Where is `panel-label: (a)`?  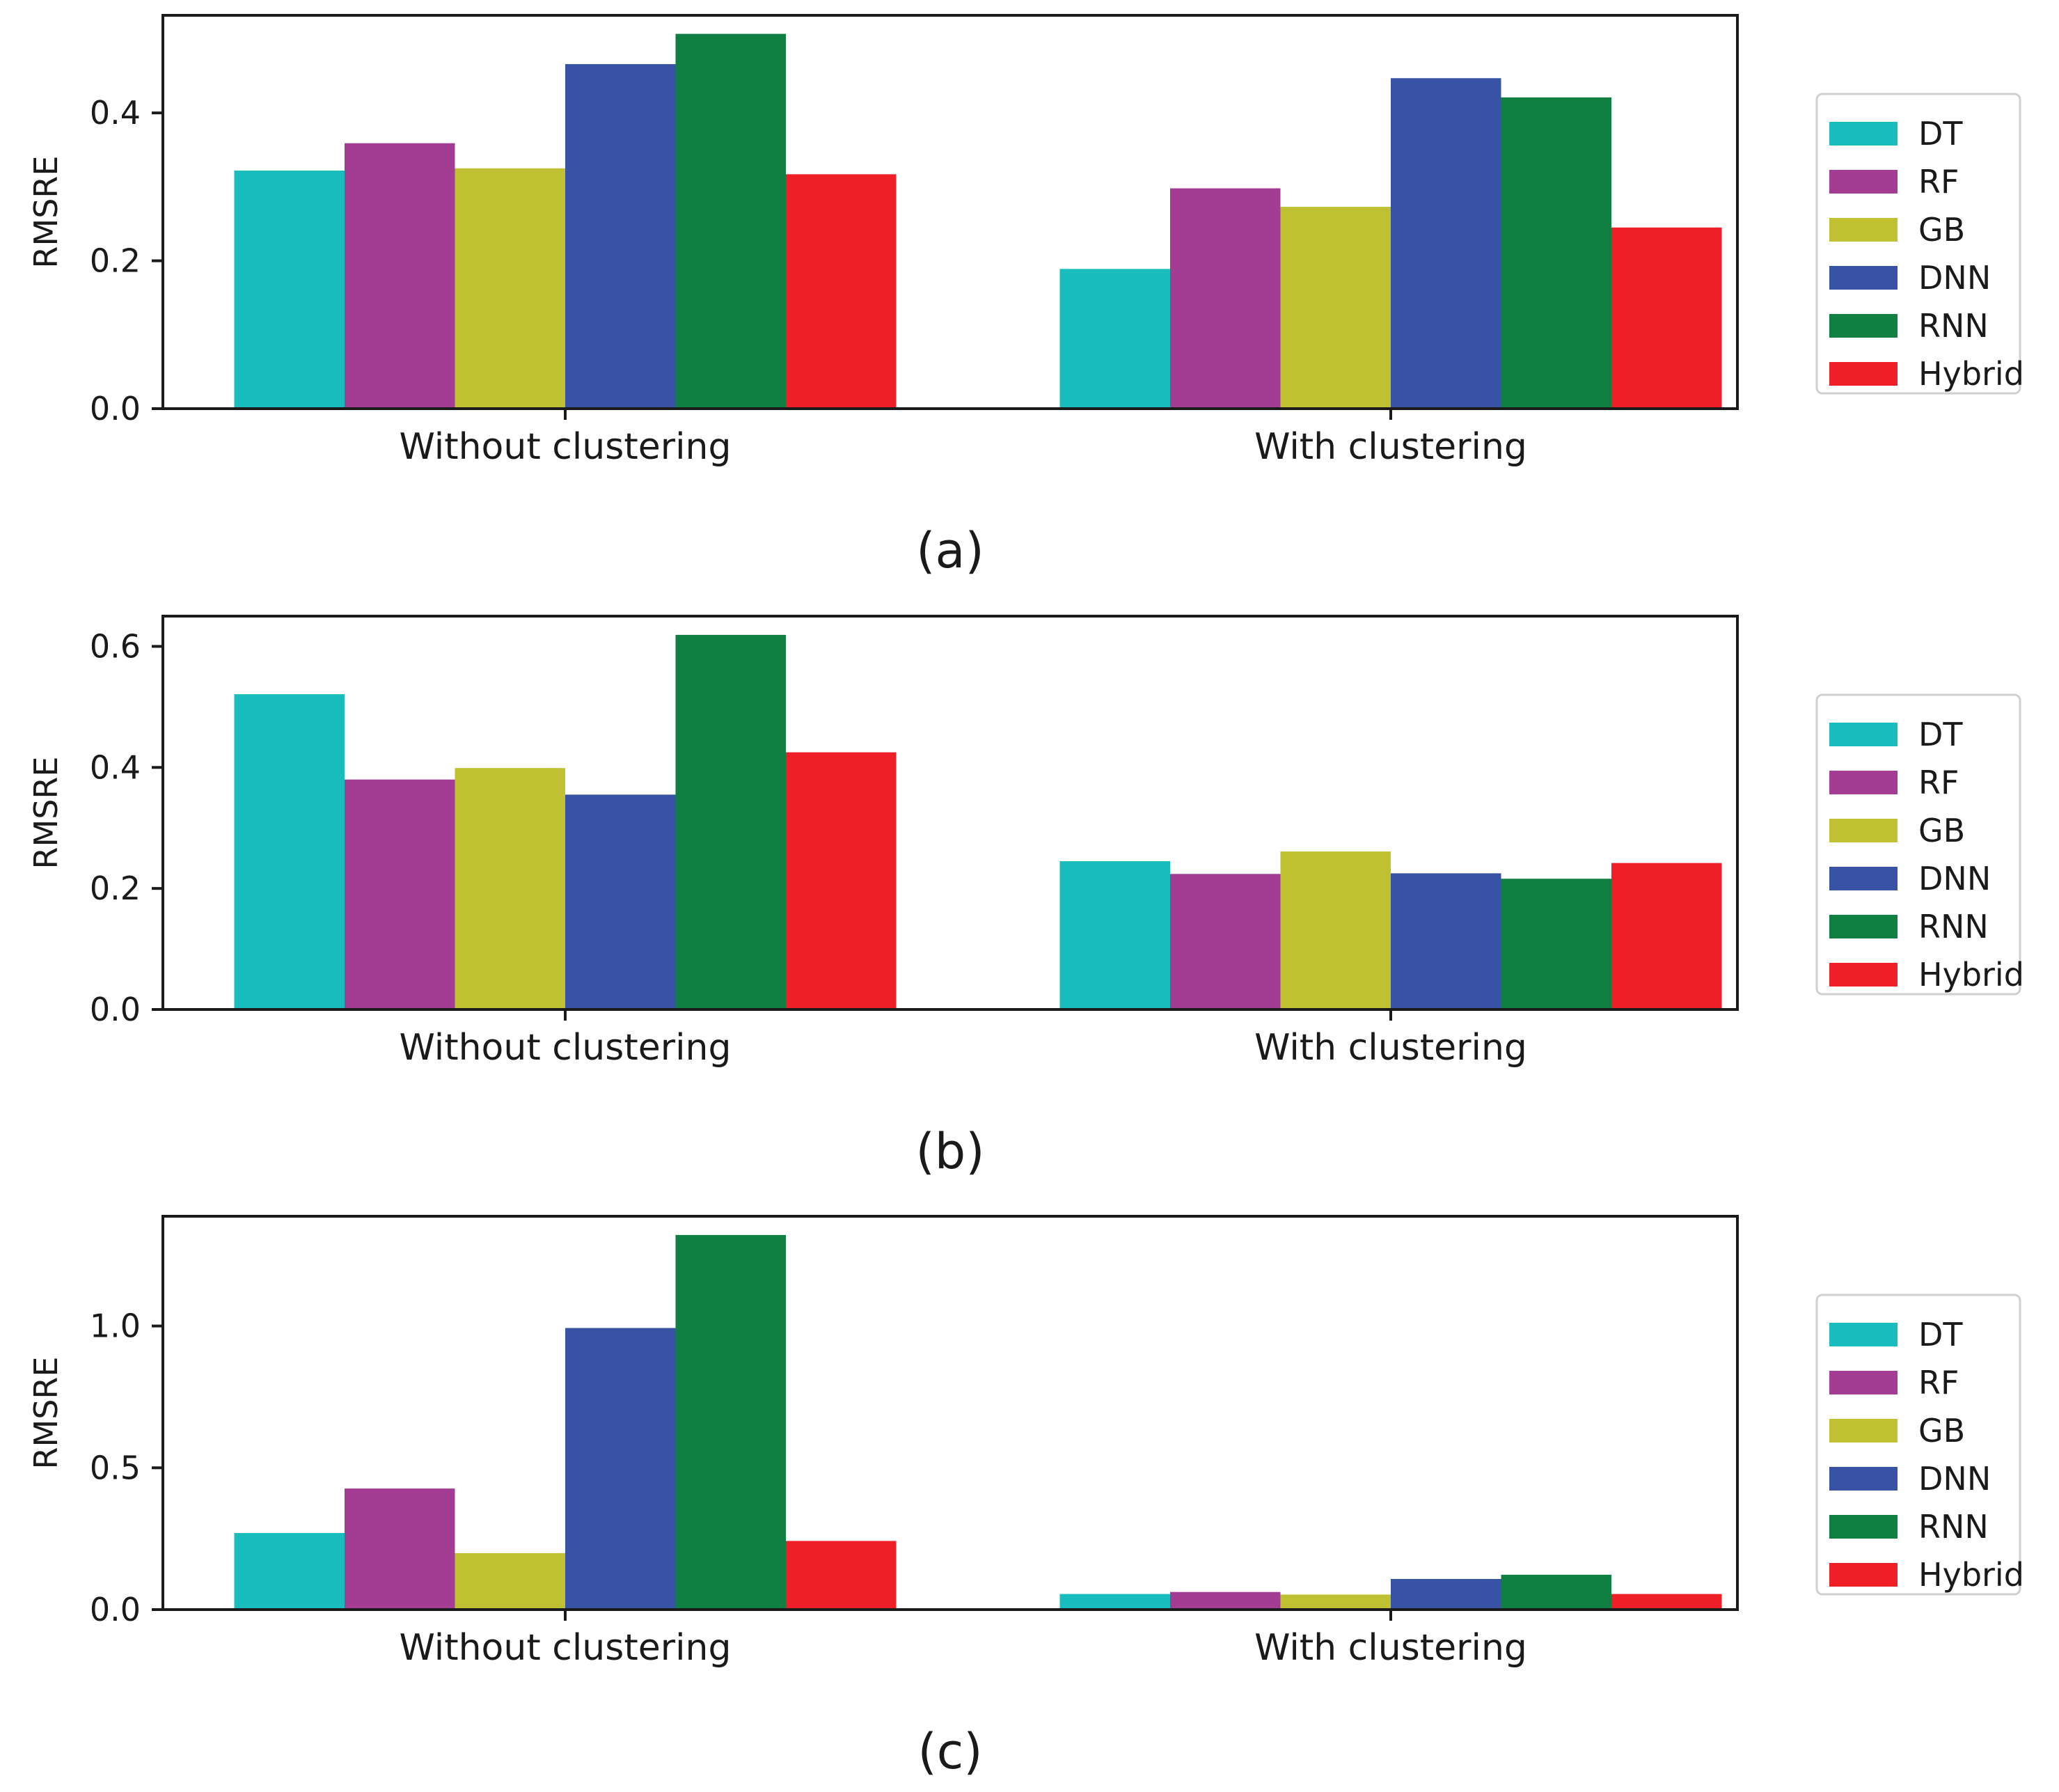 panel-label: (a) is located at coordinates (950, 550).